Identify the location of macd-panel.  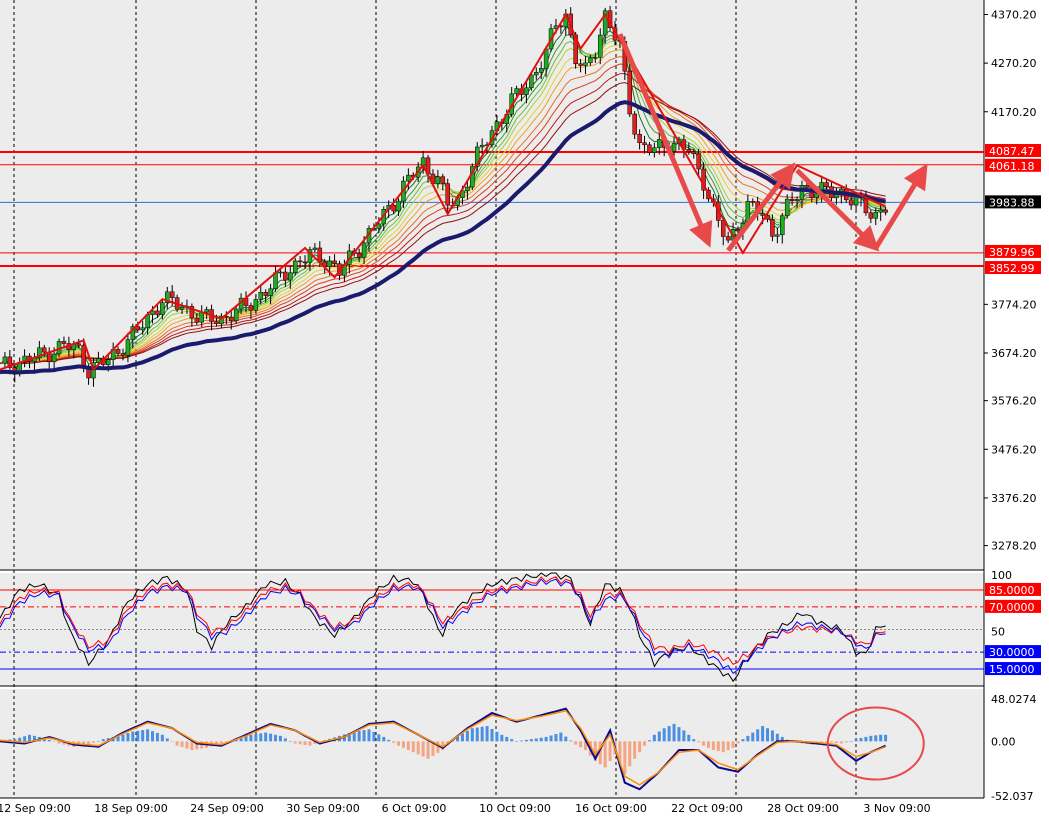
(462, 748).